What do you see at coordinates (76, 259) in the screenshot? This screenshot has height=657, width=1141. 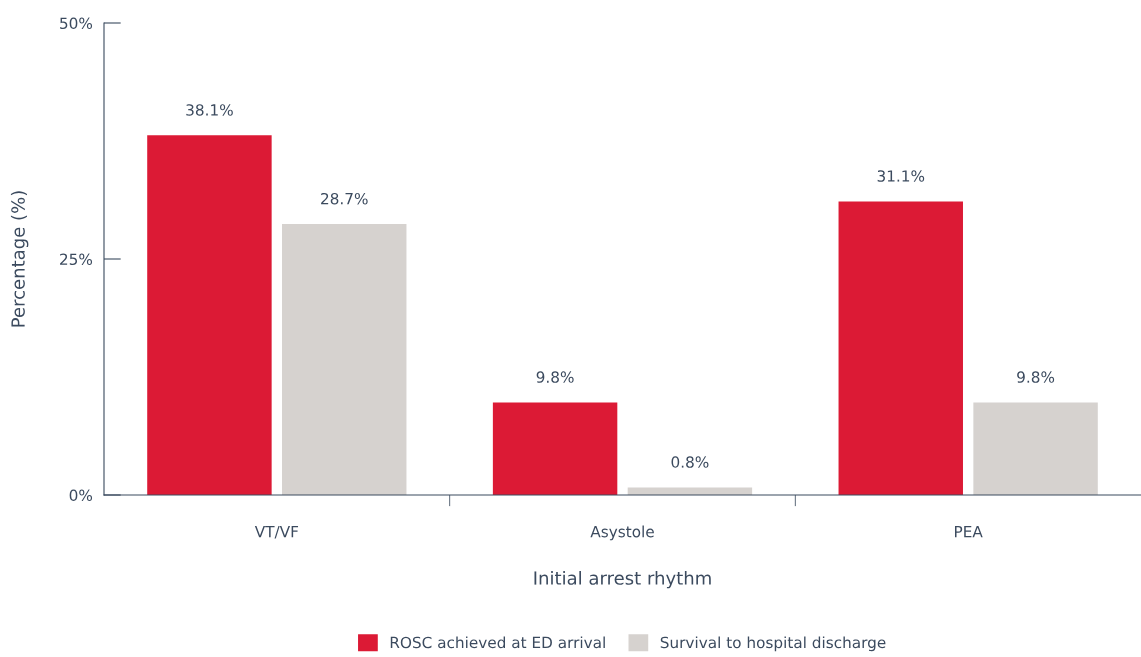 I see `y-tick-label: 25%` at bounding box center [76, 259].